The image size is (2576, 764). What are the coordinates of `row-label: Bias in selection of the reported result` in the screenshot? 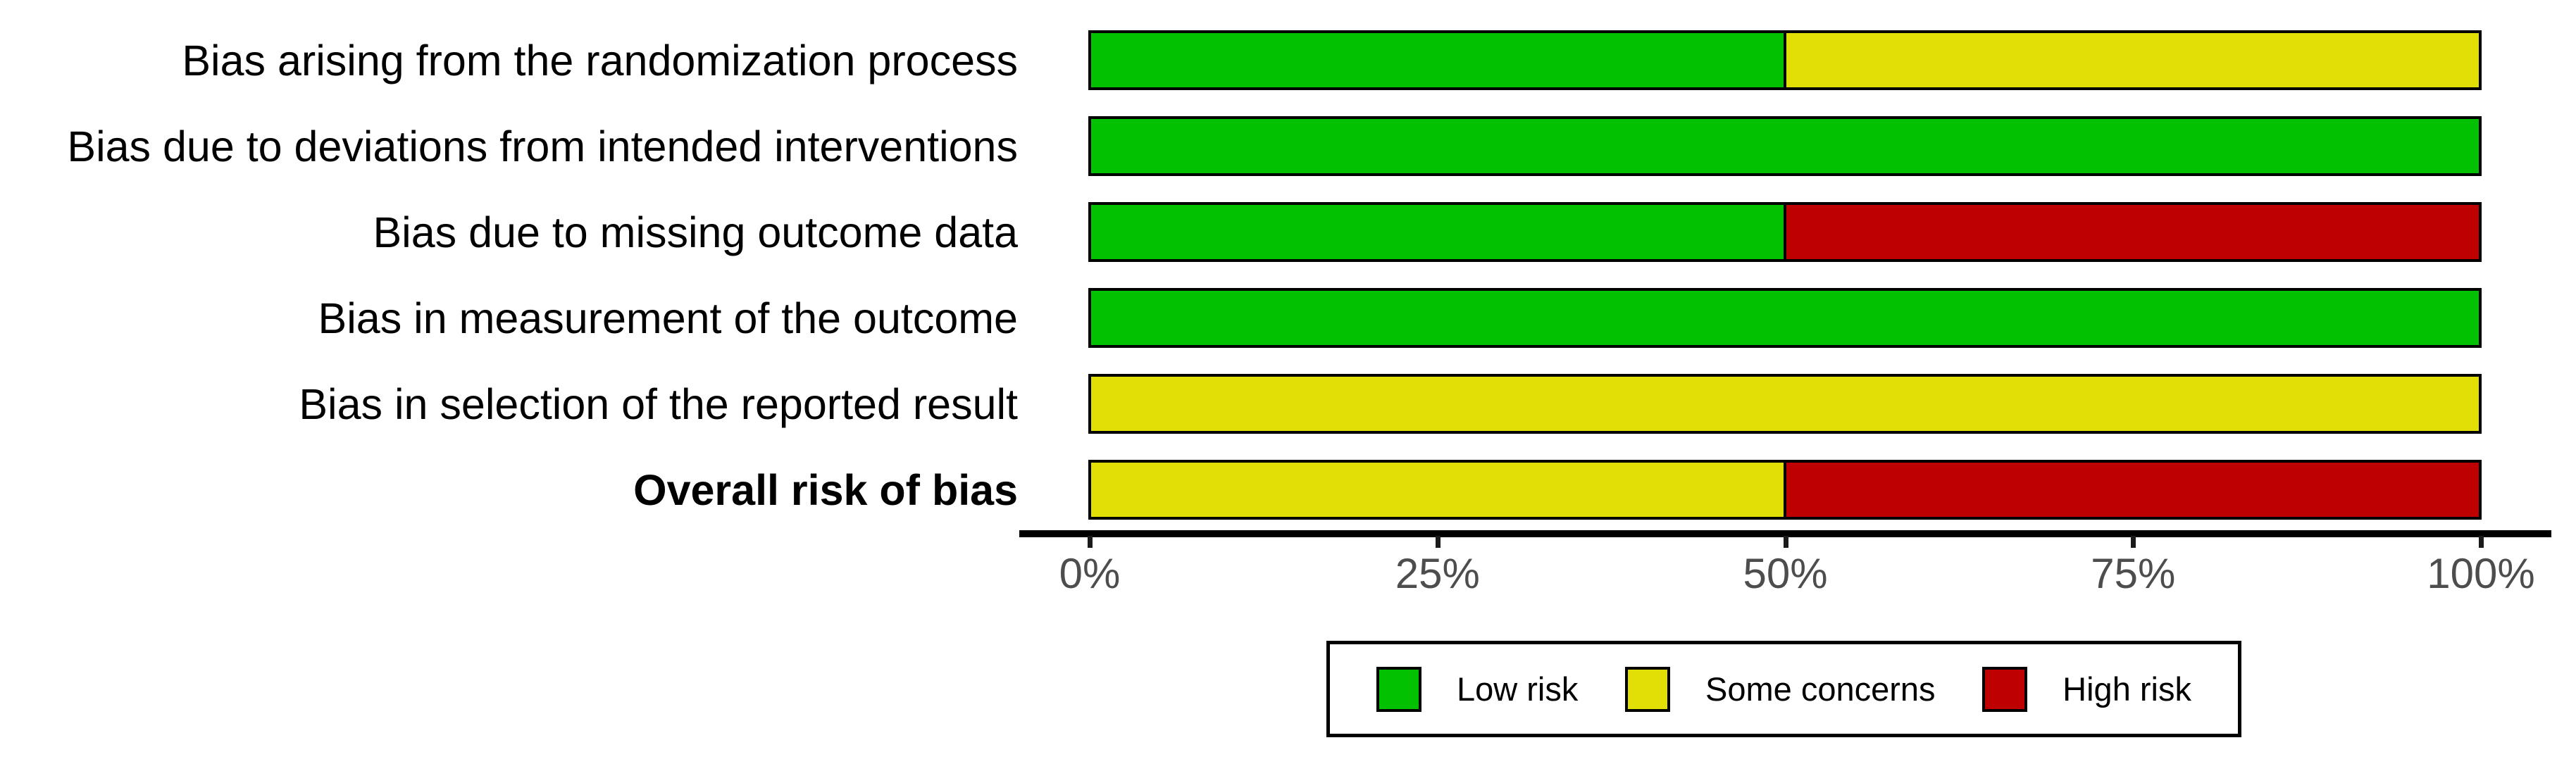 It's located at (658, 404).